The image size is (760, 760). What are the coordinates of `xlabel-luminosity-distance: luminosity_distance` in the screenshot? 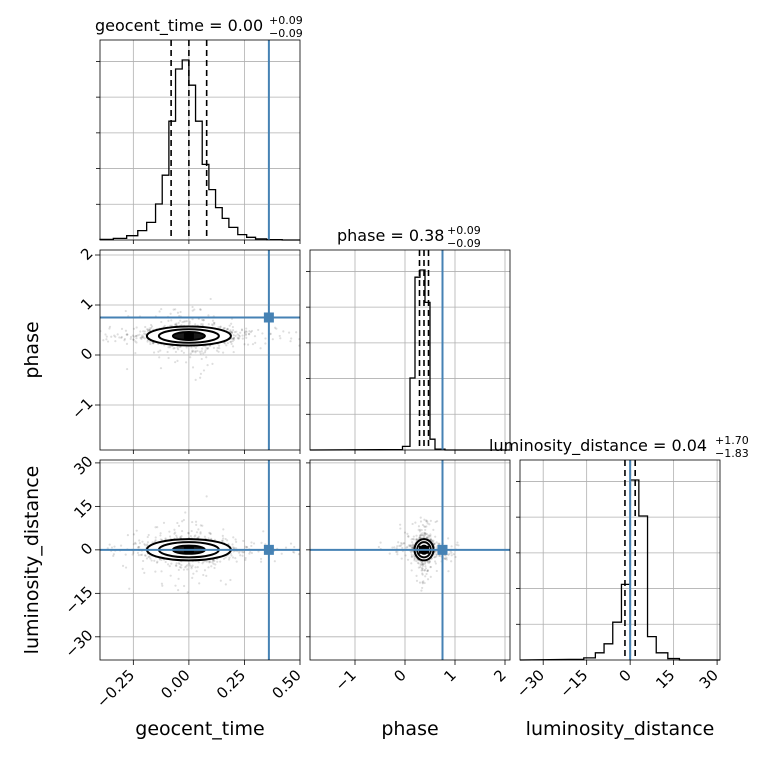 It's located at (620, 729).